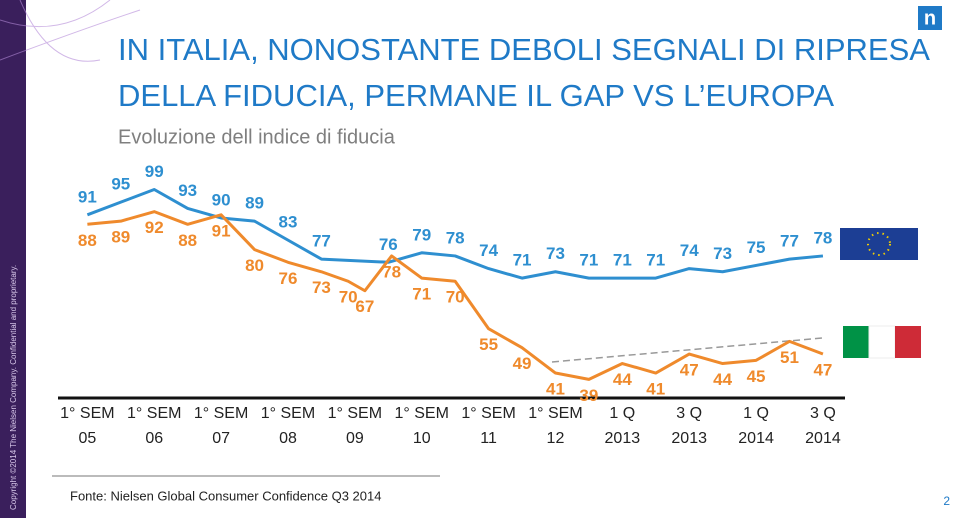  I want to click on data-label: 83, so click(288, 222).